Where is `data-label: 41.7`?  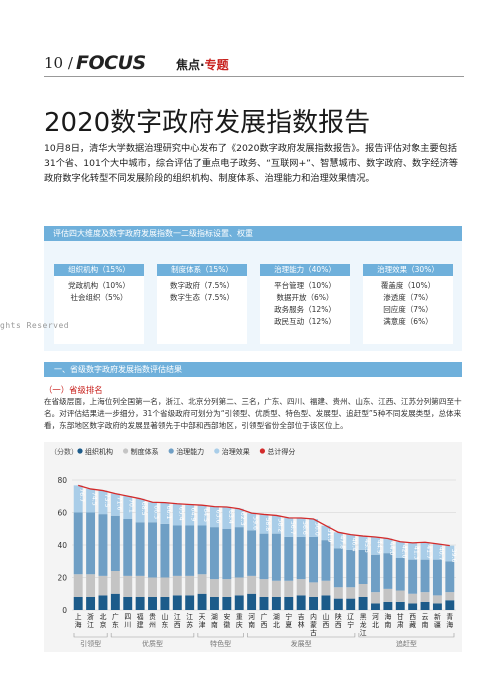 data-label: 41.7 is located at coordinates (428, 552).